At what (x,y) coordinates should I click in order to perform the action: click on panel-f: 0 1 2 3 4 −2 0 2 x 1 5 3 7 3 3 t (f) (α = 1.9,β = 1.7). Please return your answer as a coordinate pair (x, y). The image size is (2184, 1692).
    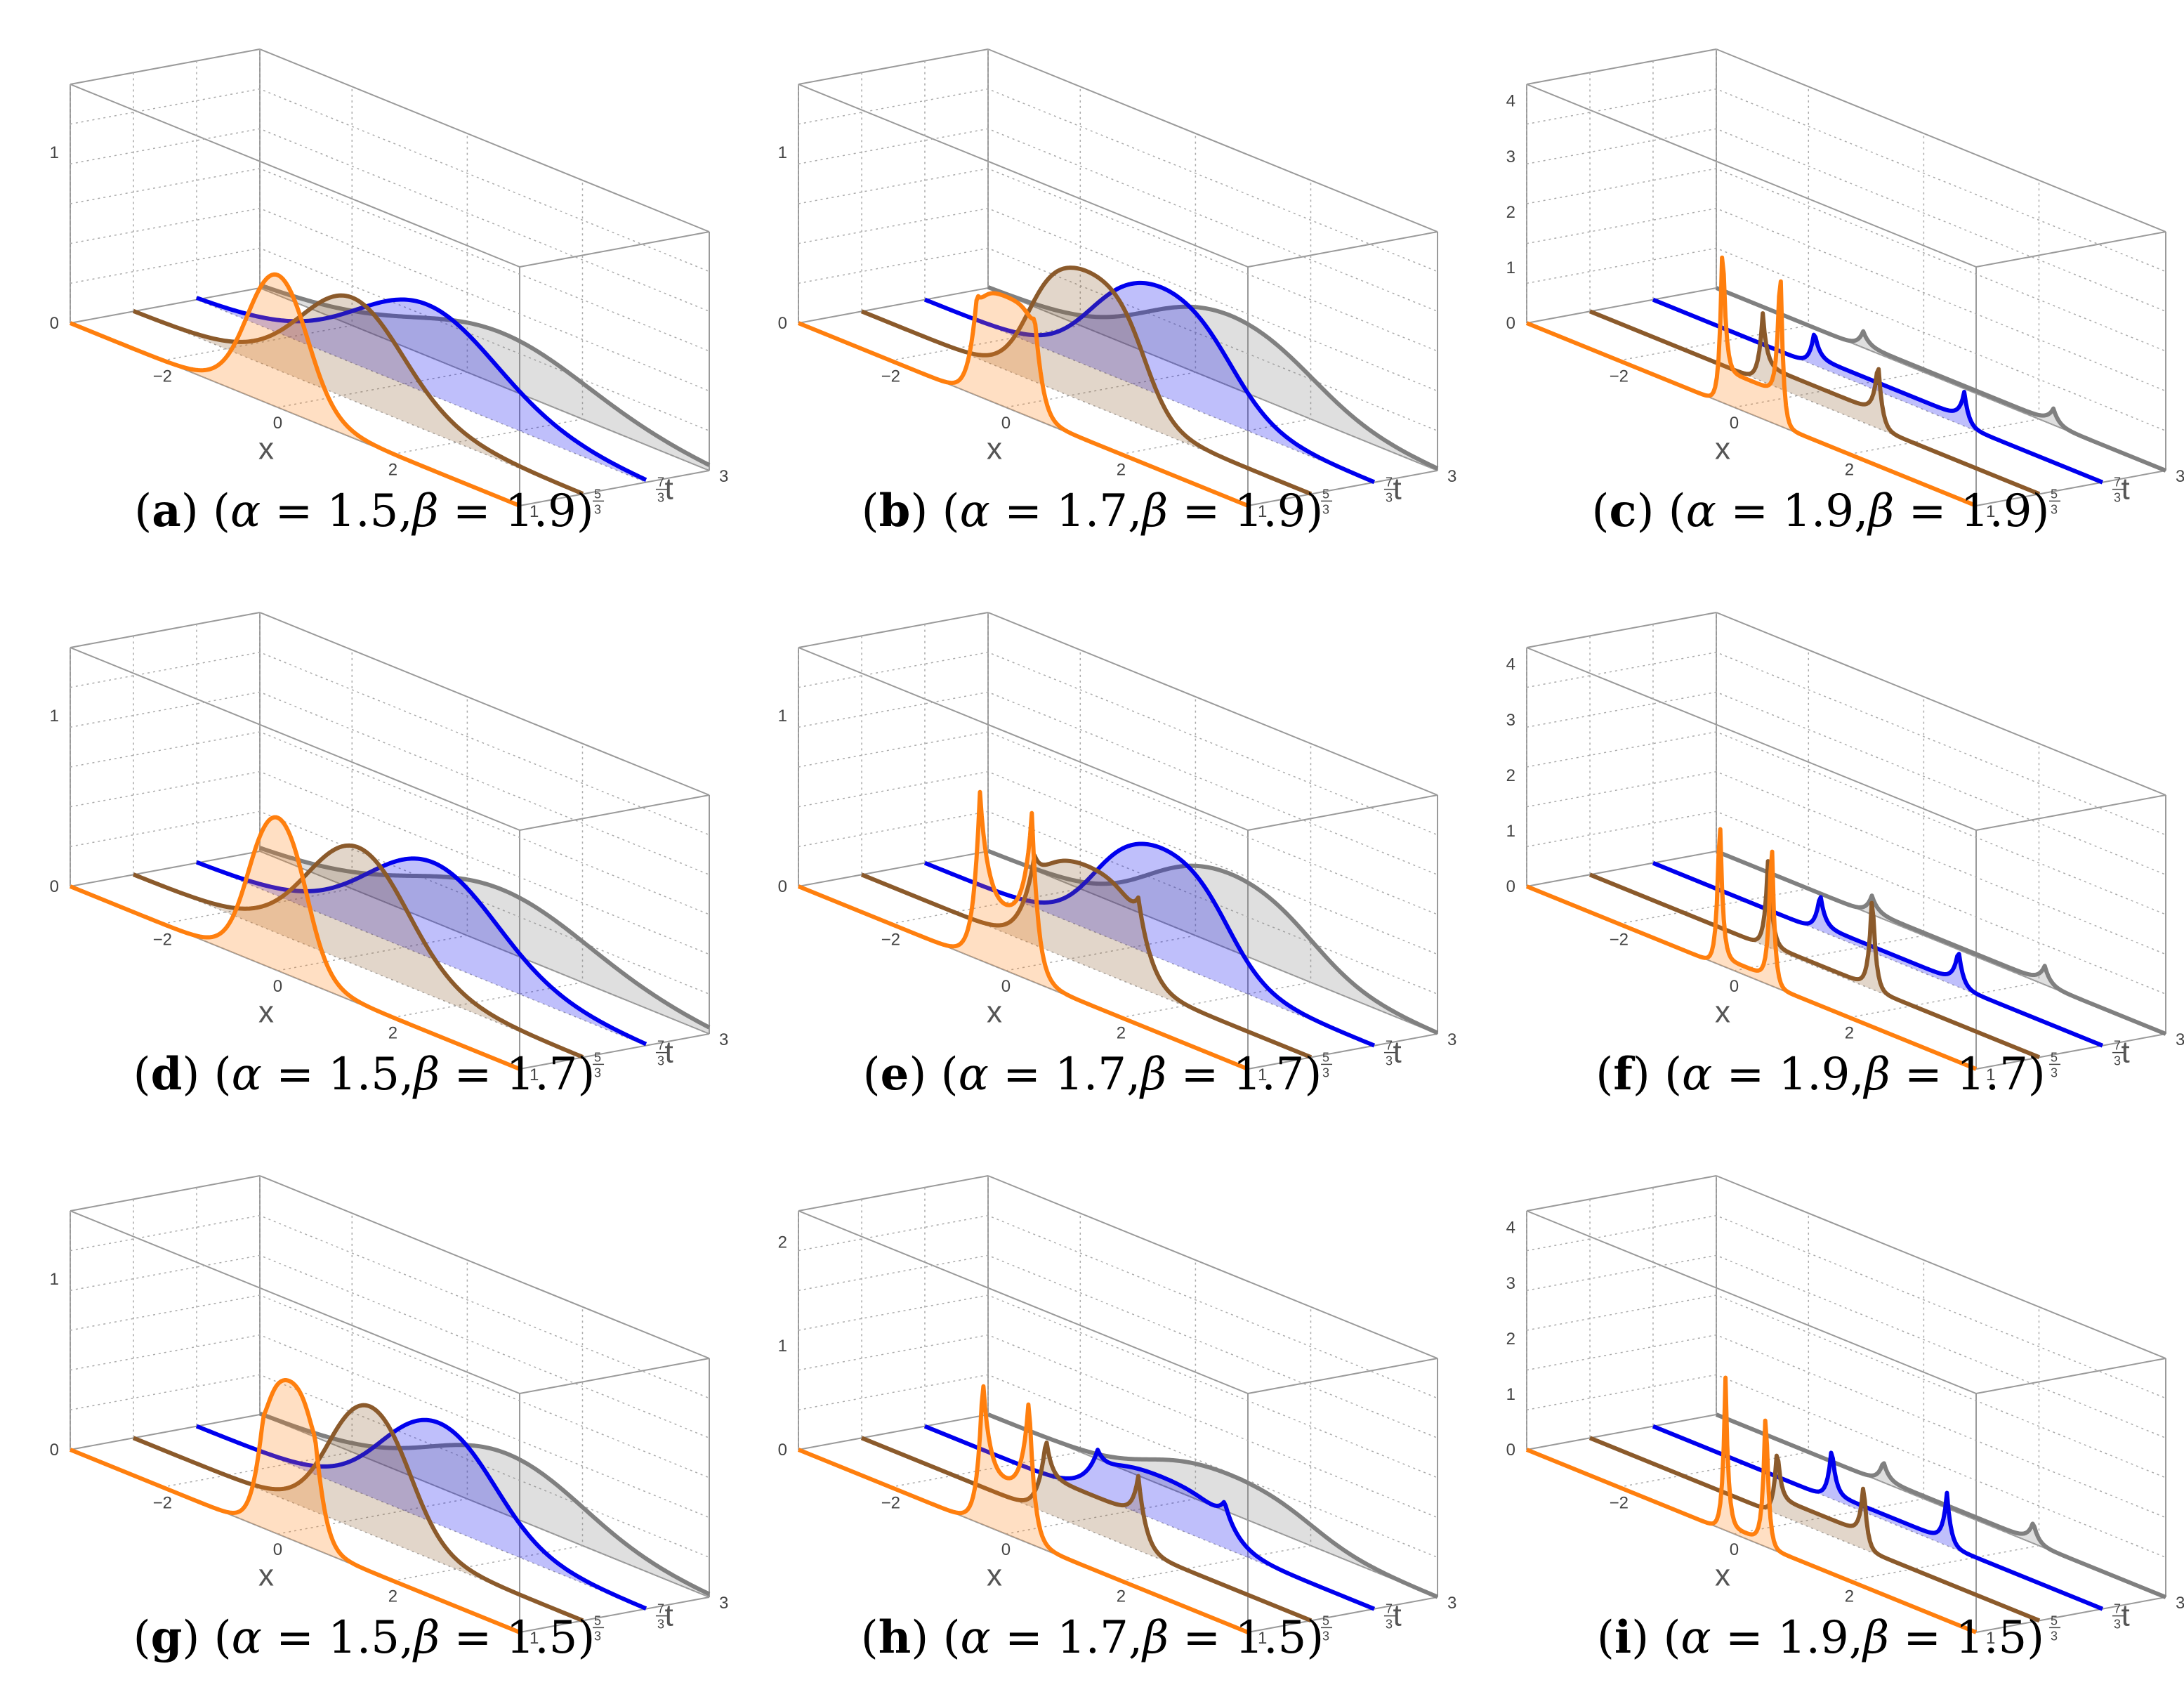
    Looking at the image, I should click on (1820, 845).